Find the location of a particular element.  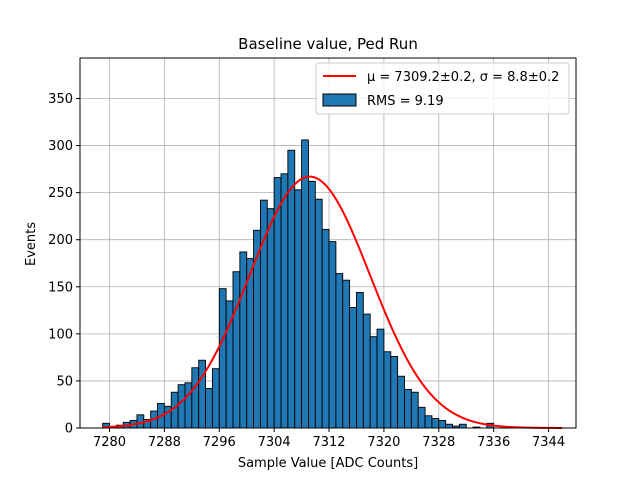

y-tick-label: 300 is located at coordinates (60, 146).